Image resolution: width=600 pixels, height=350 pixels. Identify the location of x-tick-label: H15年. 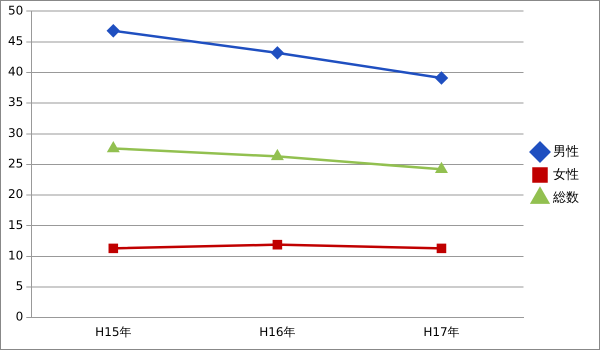
(113, 331).